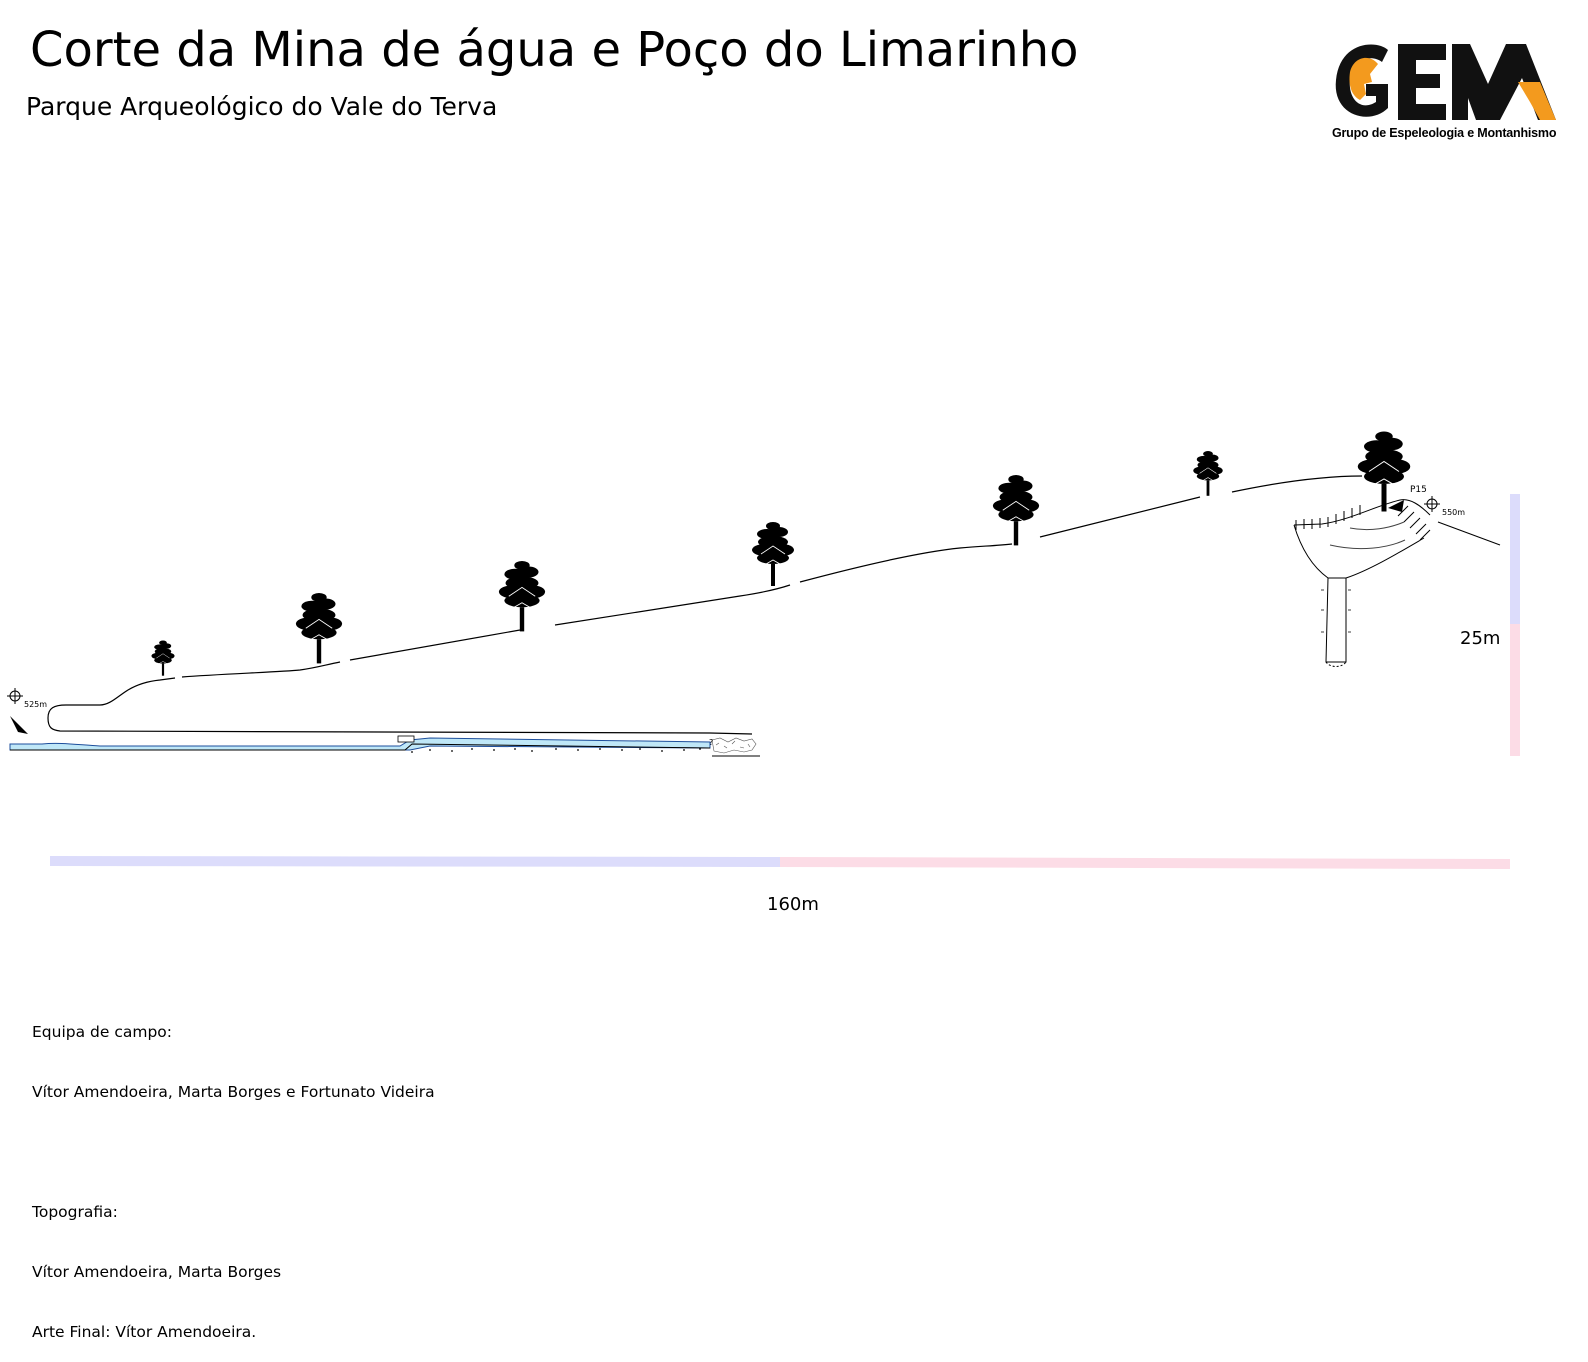 Image resolution: width=1588 pixels, height=1362 pixels. I want to click on horizontal-scale-label: 160m, so click(793, 904).